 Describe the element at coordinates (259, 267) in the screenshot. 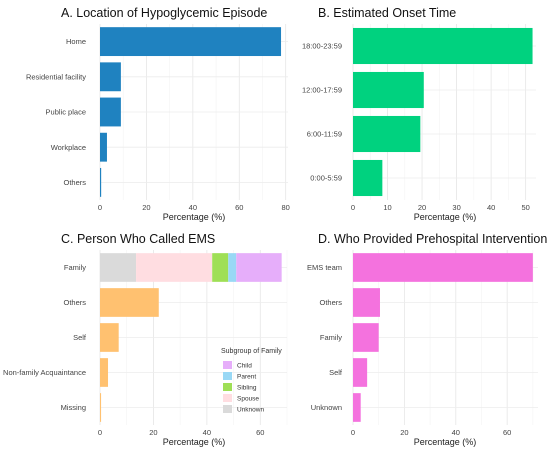

I see `bar-segment-child` at that location.